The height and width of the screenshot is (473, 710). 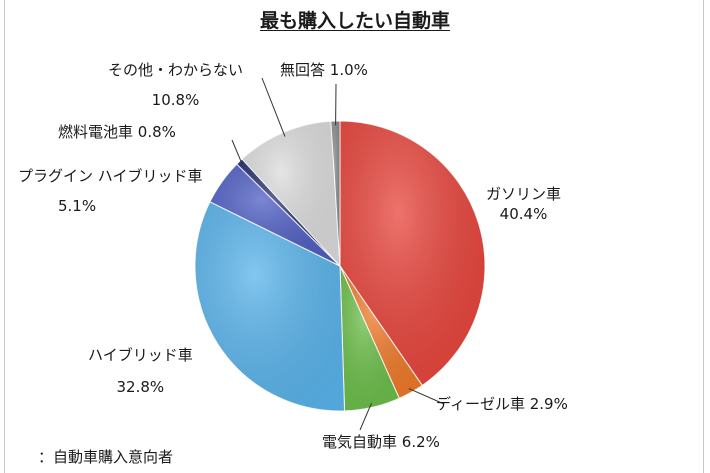 I want to click on label-plugin-hybrid: プラグイン ハイブリッド車 5.1%, so click(x=110, y=191).